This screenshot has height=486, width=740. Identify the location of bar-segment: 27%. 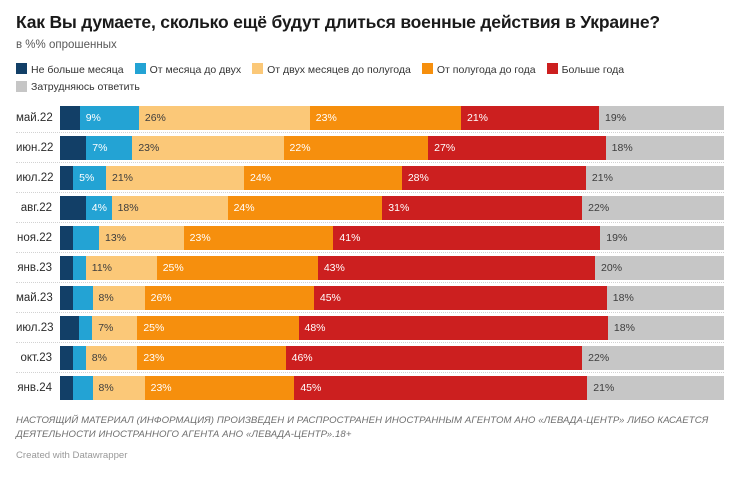
(517, 147).